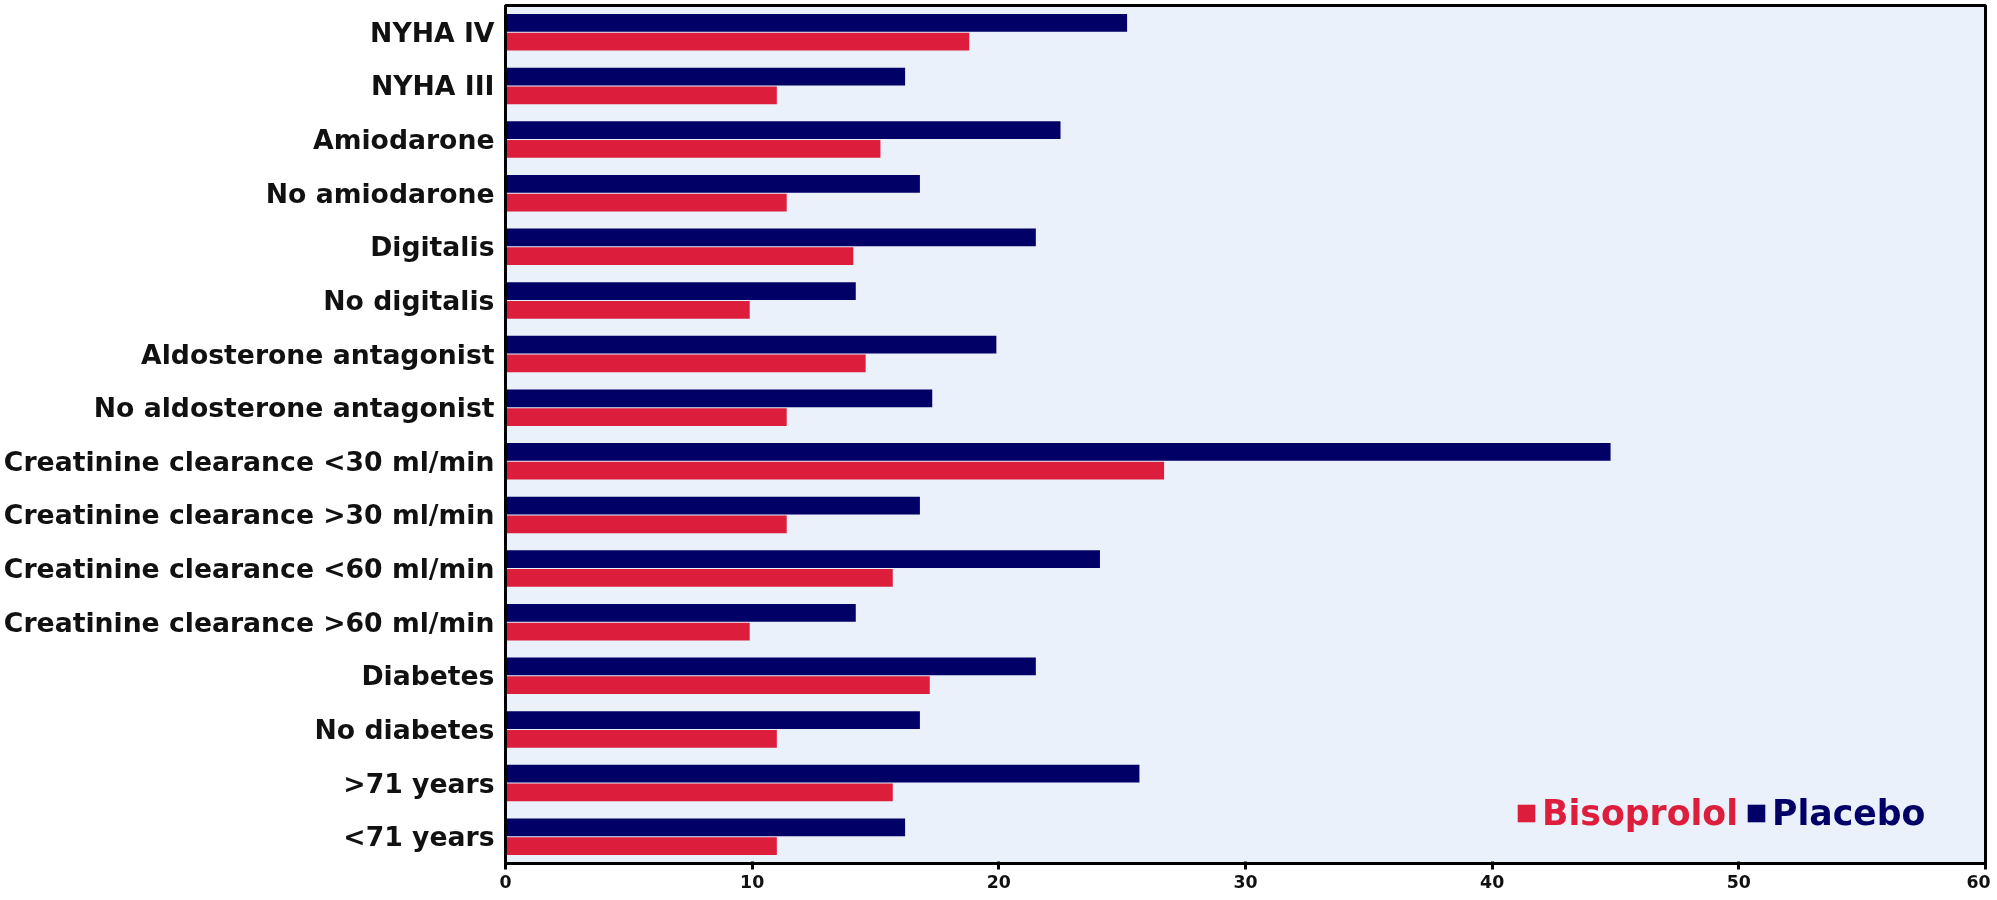 This screenshot has width=1997, height=900. Describe the element at coordinates (404, 729) in the screenshot. I see `y-tick-label: No diabetes` at that location.